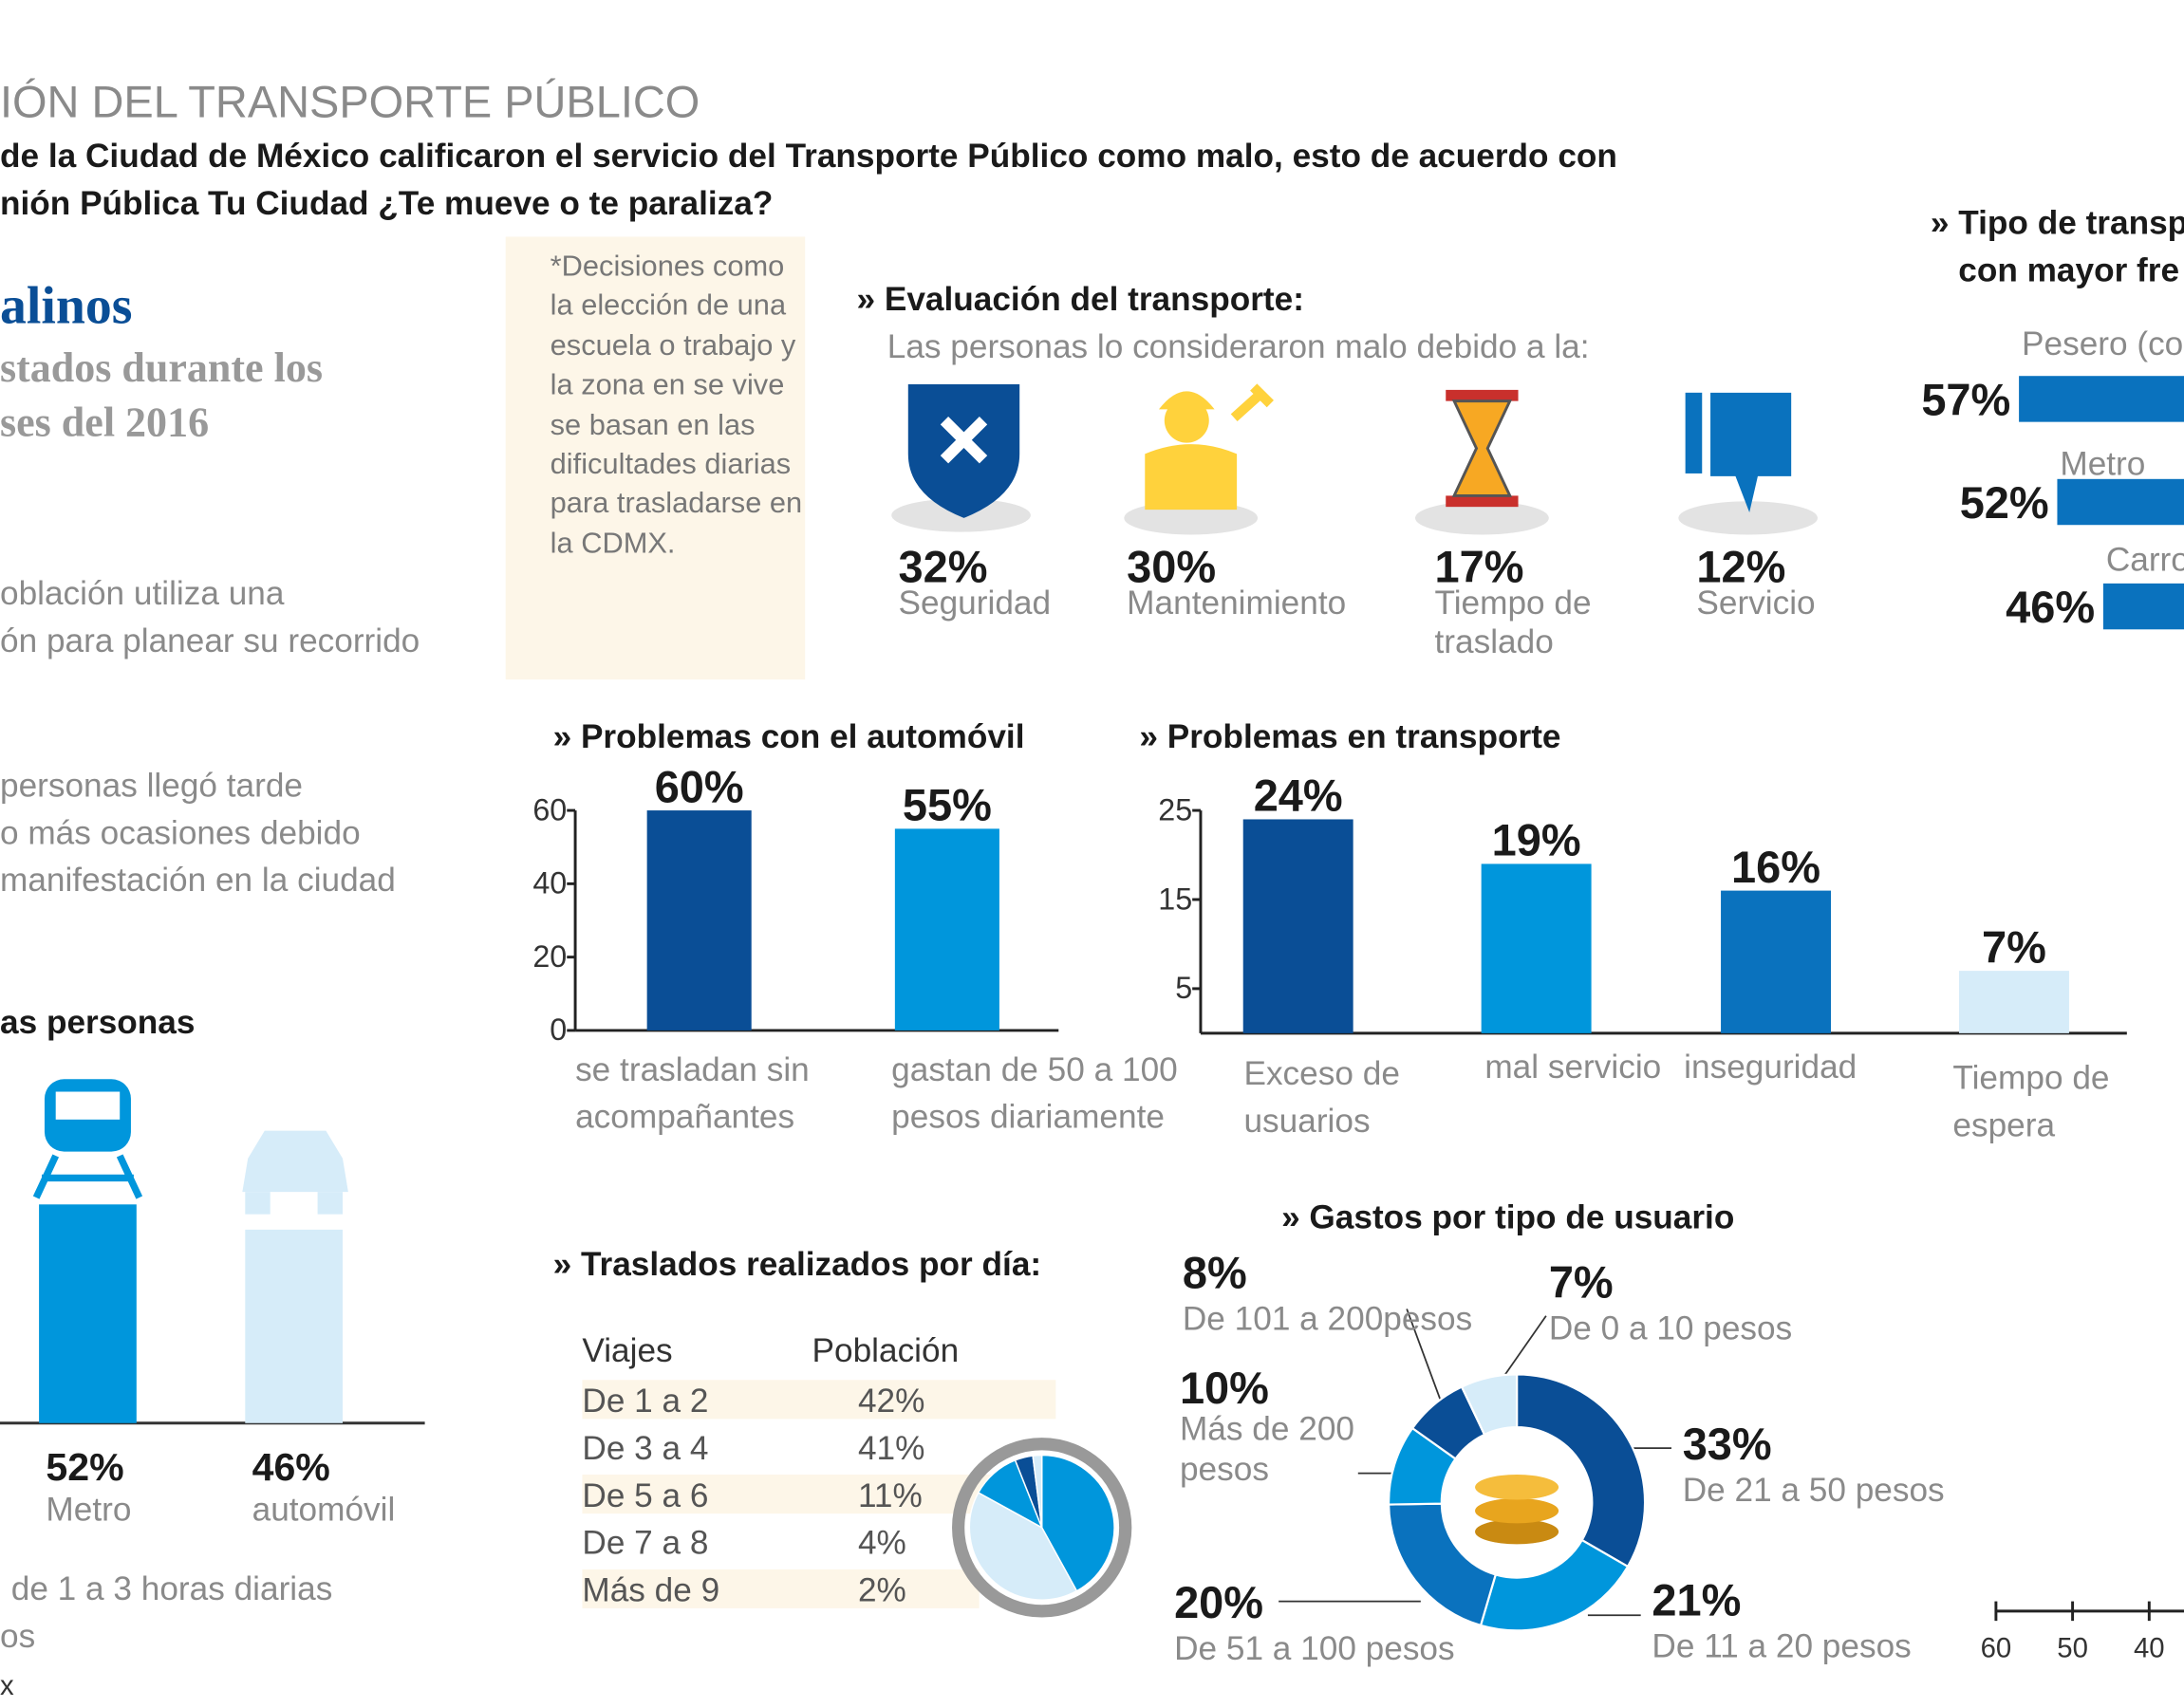 The height and width of the screenshot is (1708, 2184). What do you see at coordinates (882, 1544) in the screenshot?
I see `row-value: 4%` at bounding box center [882, 1544].